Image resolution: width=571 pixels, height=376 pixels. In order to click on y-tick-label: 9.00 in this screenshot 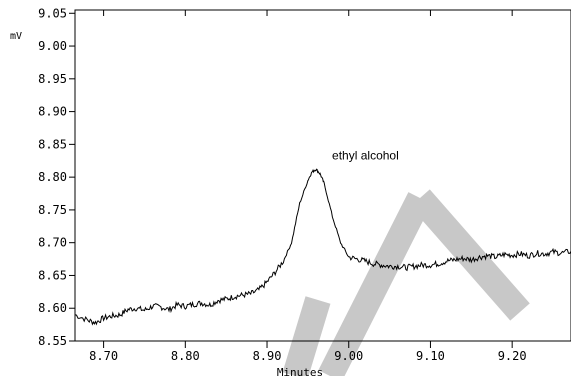, I will do `click(52, 46)`.